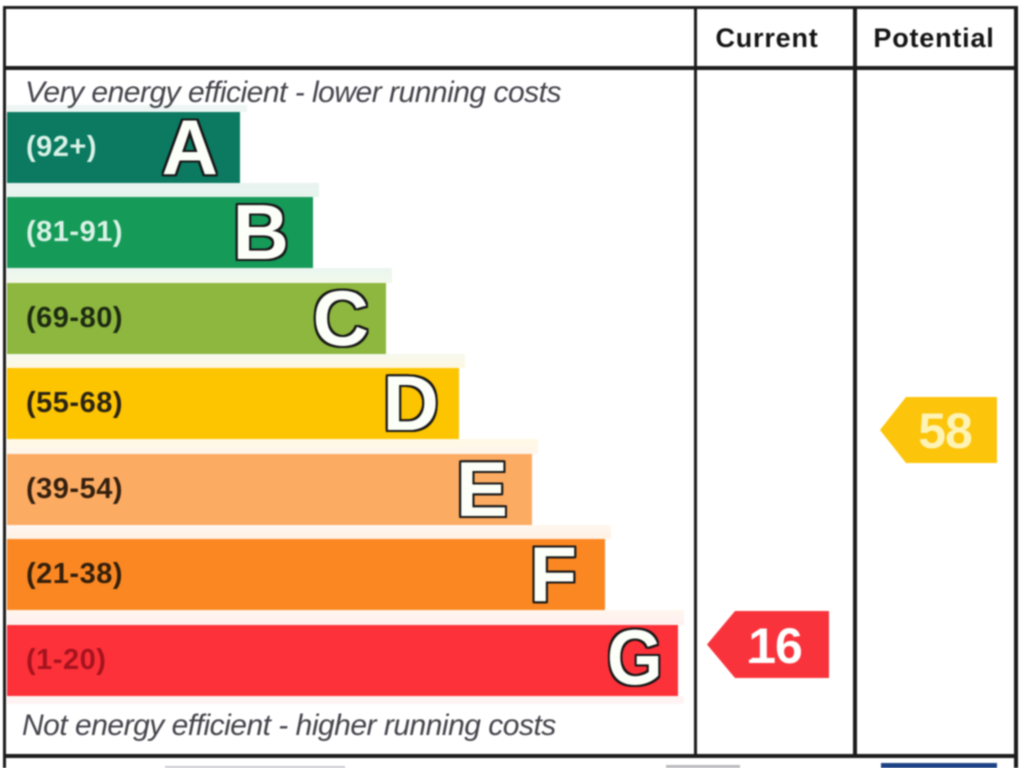 Image resolution: width=1024 pixels, height=768 pixels. I want to click on svg-text: 16, so click(775, 646).